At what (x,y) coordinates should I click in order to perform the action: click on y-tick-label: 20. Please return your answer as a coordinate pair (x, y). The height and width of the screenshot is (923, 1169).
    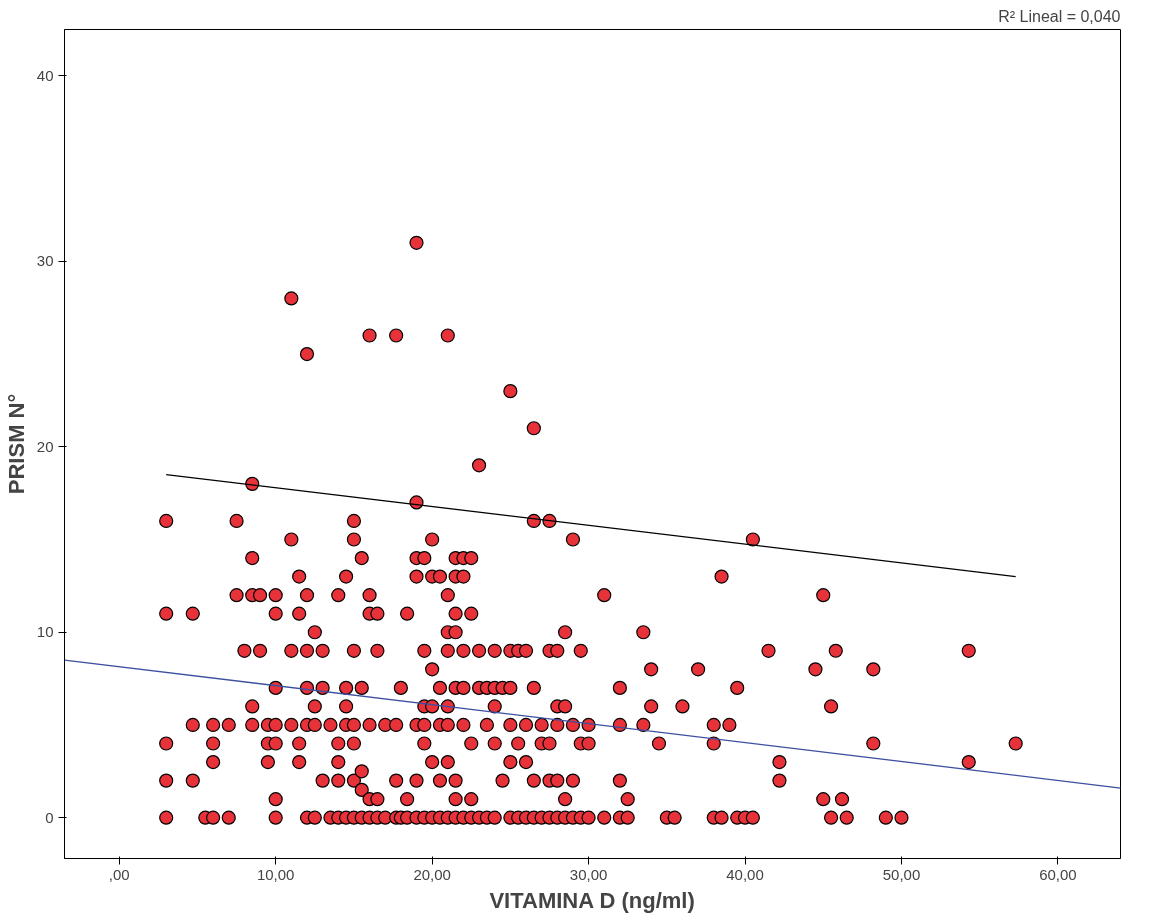
    Looking at the image, I should click on (45, 446).